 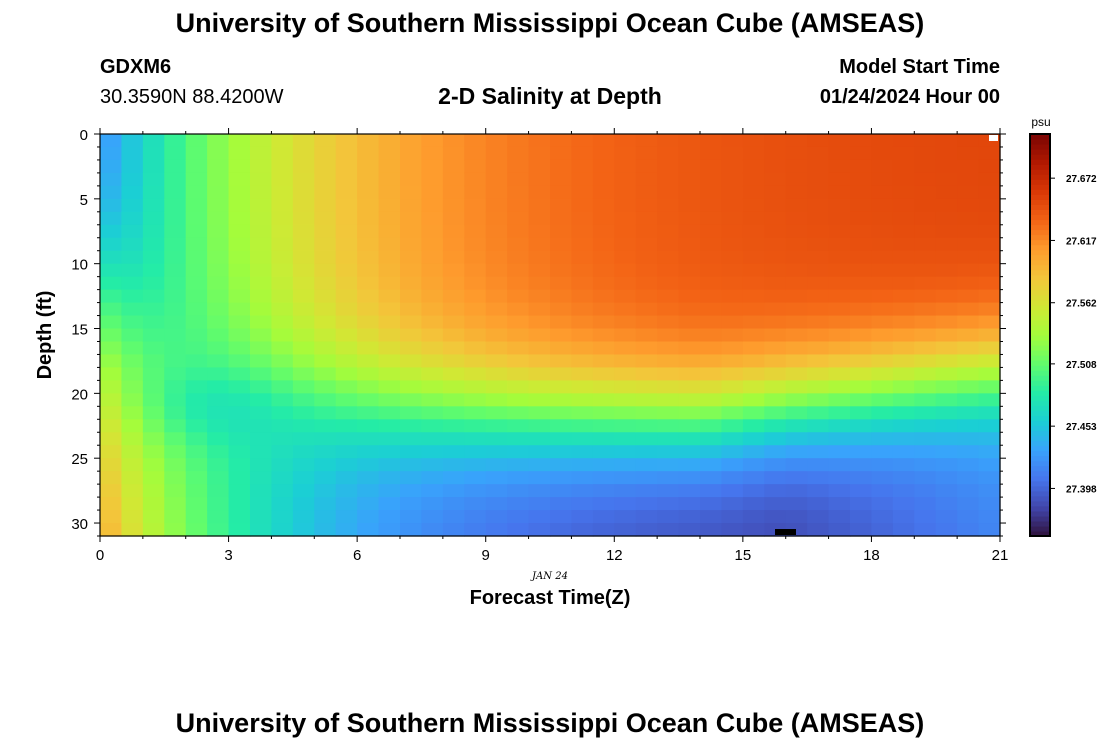 What do you see at coordinates (192, 97) in the screenshot?
I see `station-coordinates: 30.3590N 88.4200W` at bounding box center [192, 97].